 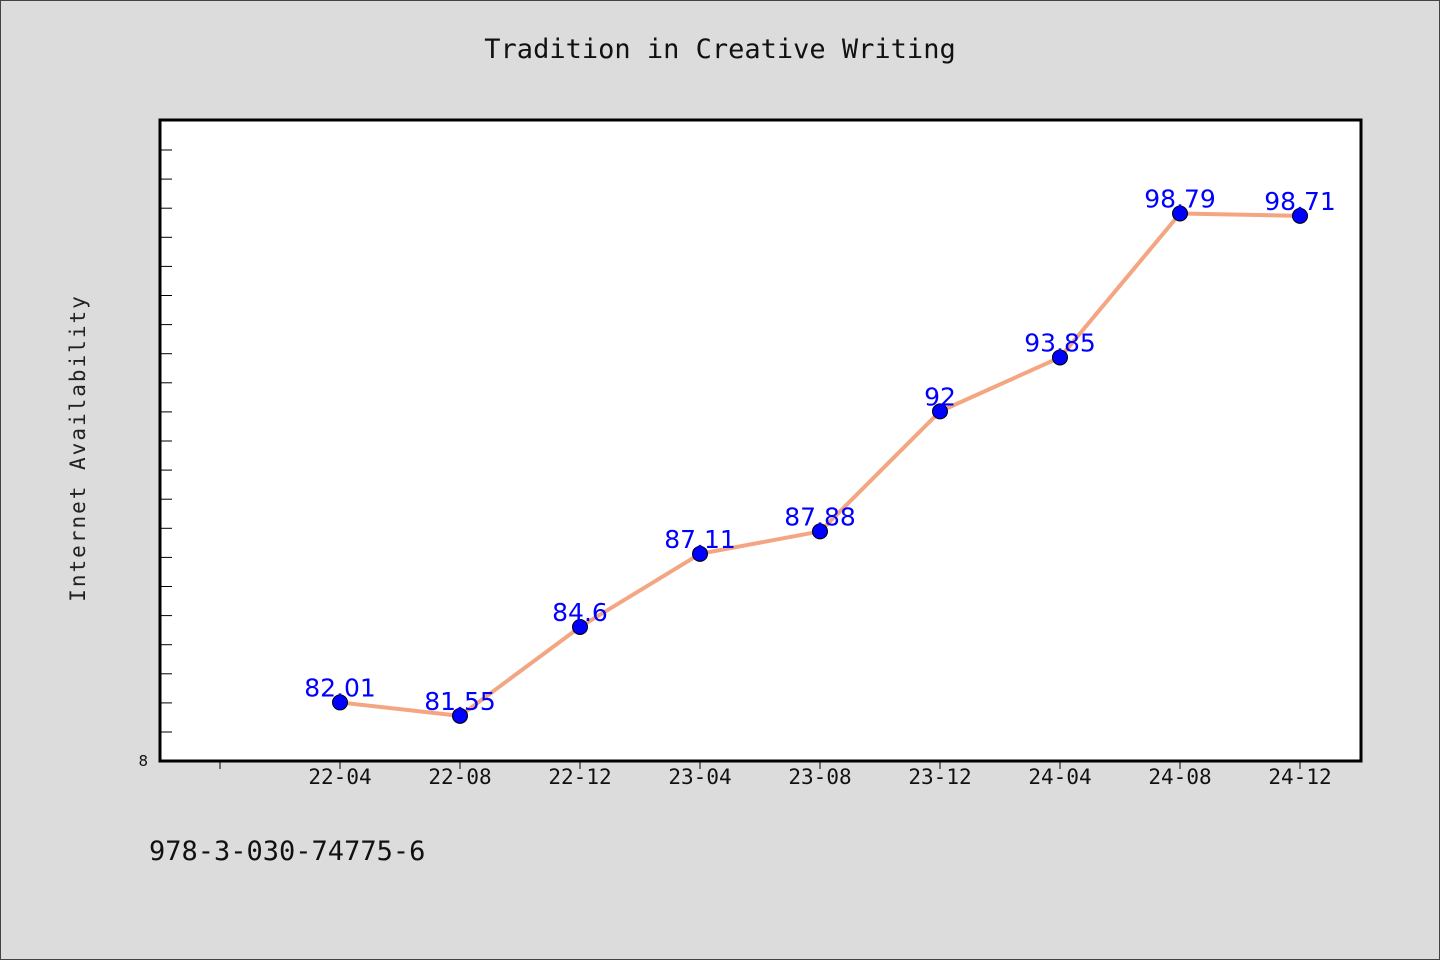 I want to click on x-tick-label: 23-08, so click(x=819, y=777).